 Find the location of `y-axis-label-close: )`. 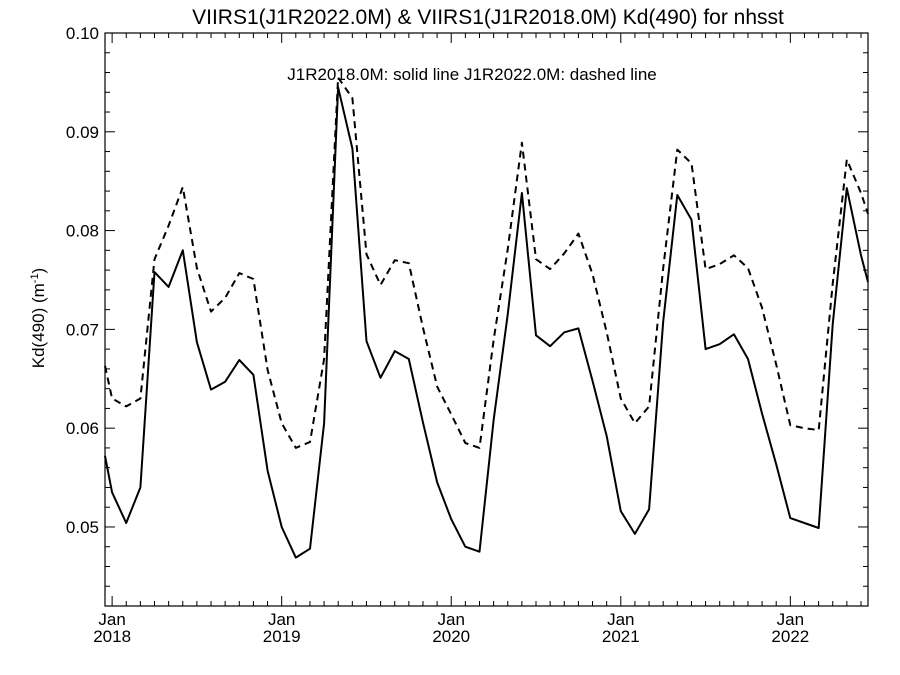

y-axis-label-close: ) is located at coordinates (38, 271).